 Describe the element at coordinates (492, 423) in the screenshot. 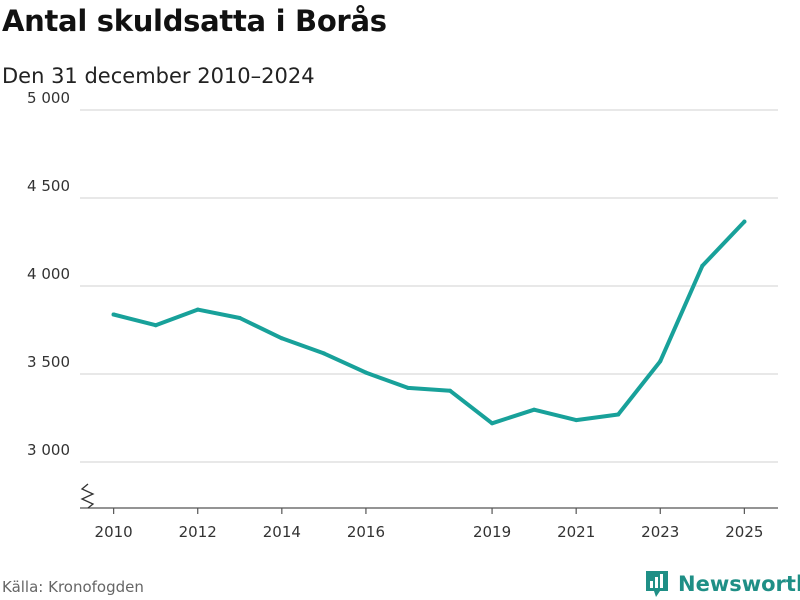

I see `data-point-2019` at that location.